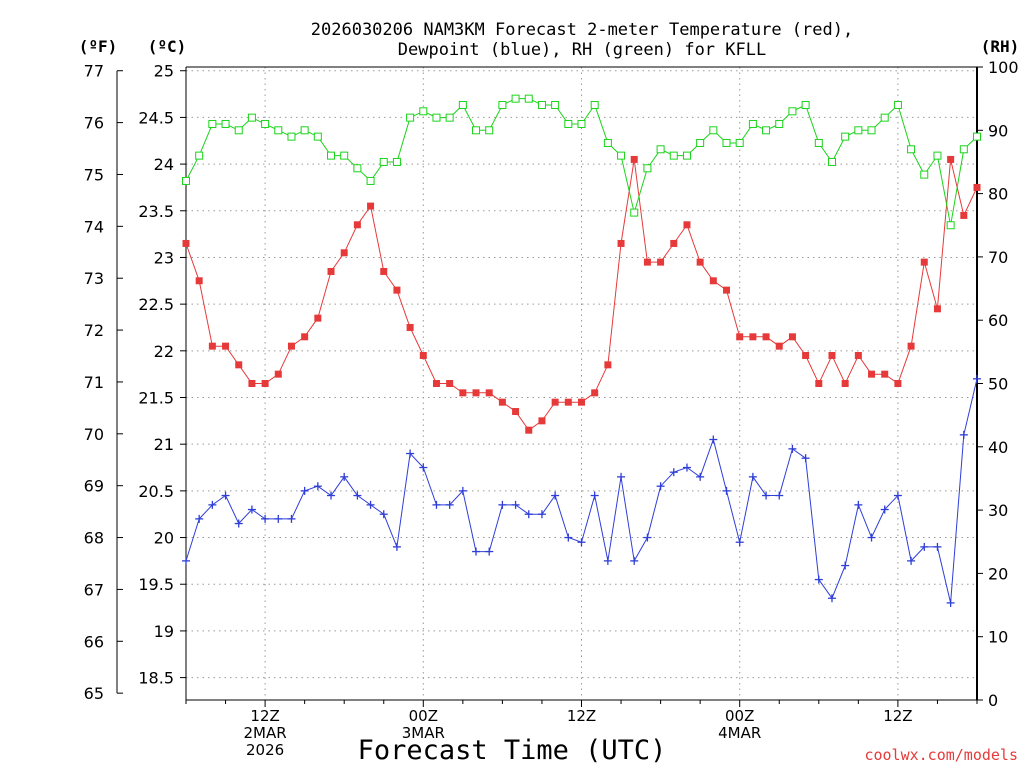  What do you see at coordinates (156, 117) in the screenshot?
I see `celsius-tick-label: 24.5` at bounding box center [156, 117].